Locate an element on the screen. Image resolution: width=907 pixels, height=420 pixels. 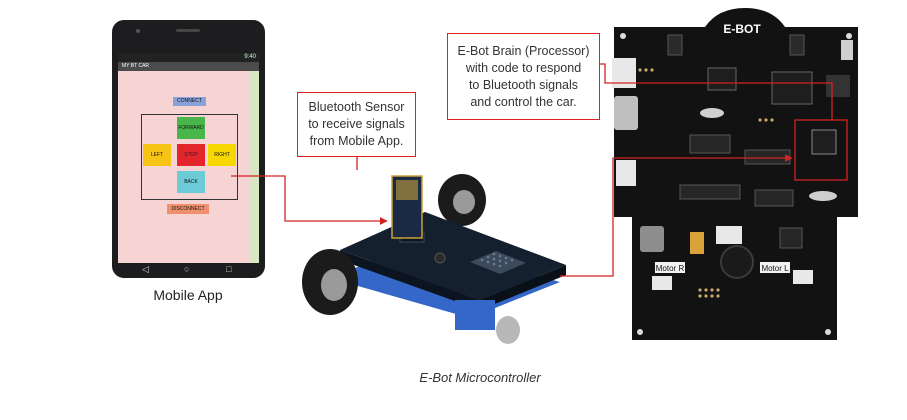
phone-nav-bar: ◁ ○ □ is located at coordinates (188, 270).